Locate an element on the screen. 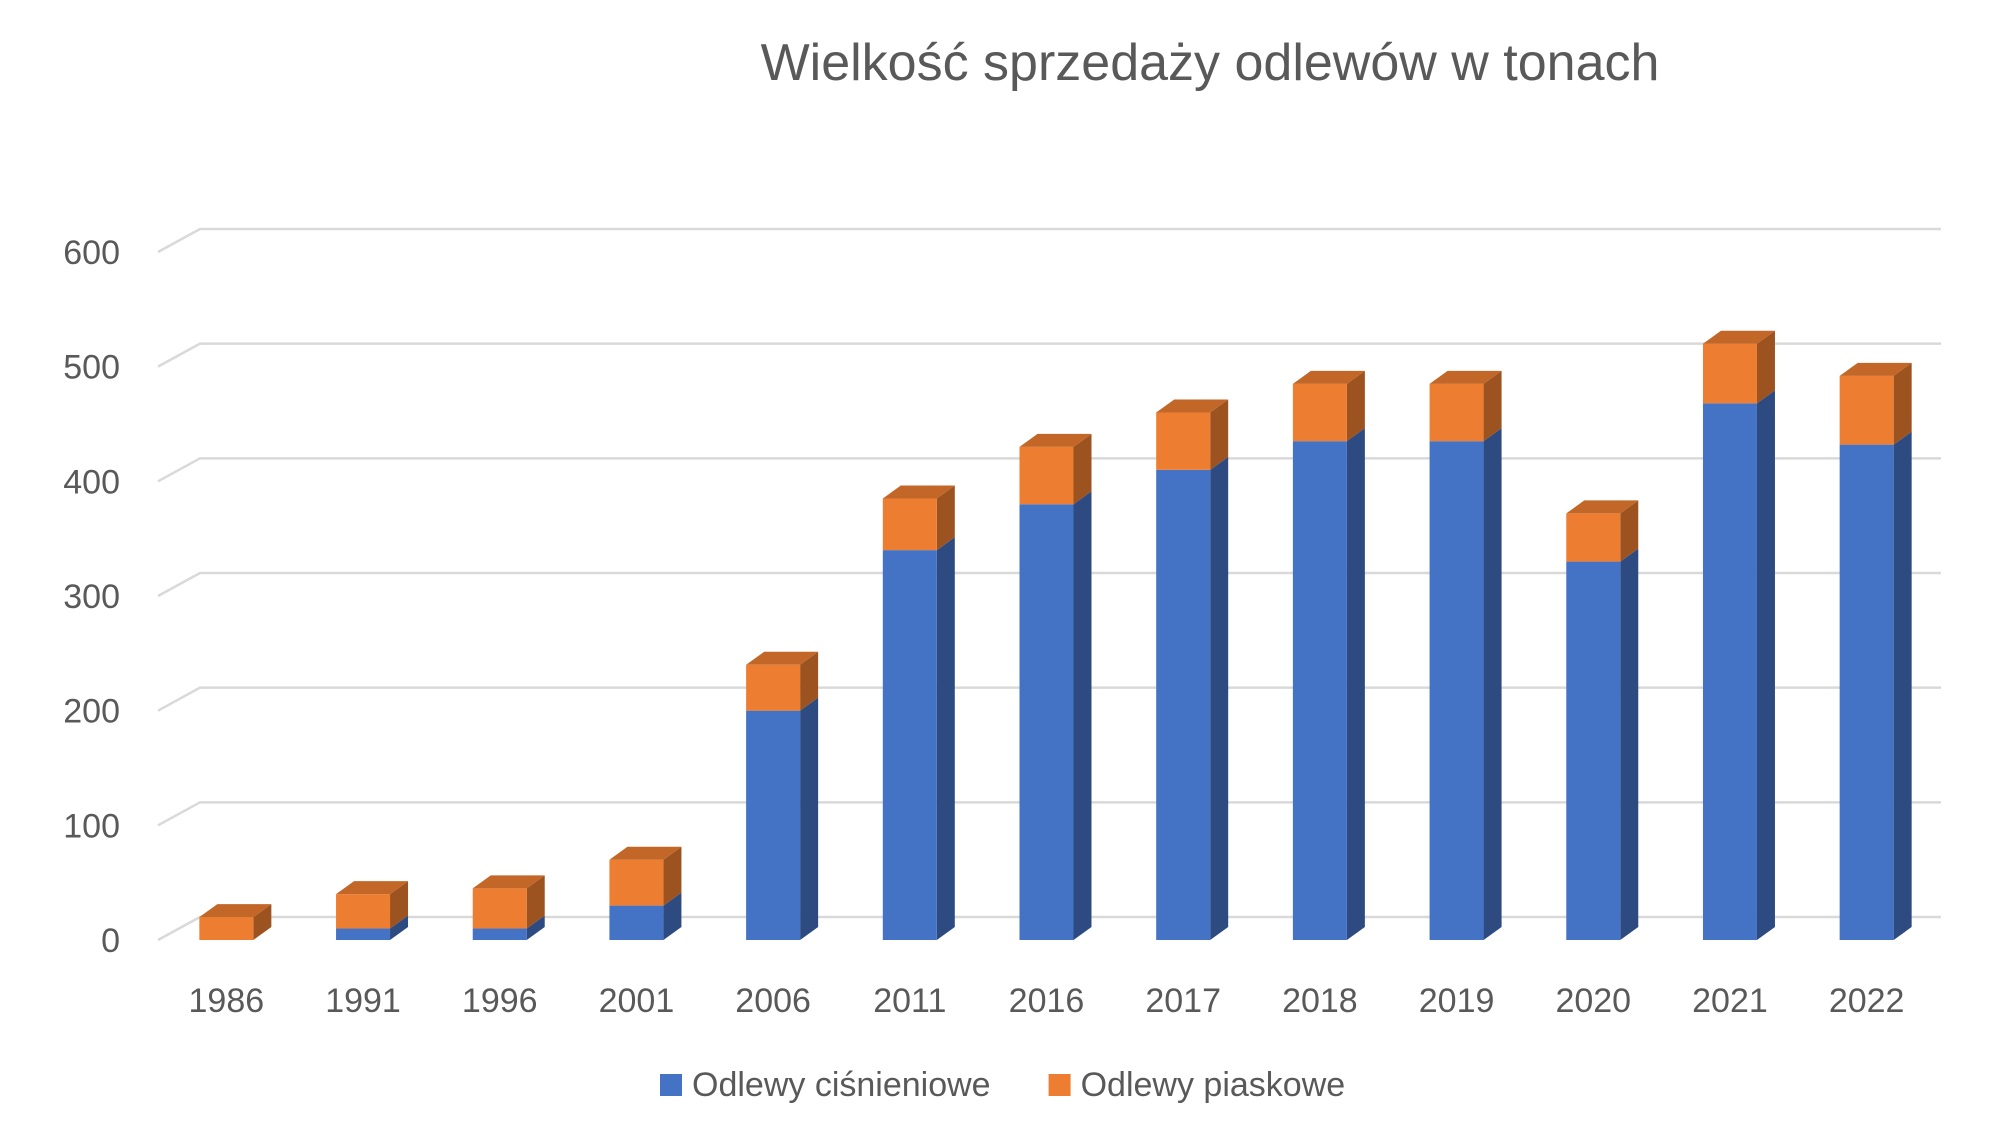  y-tick-label: 300 is located at coordinates (91, 597).